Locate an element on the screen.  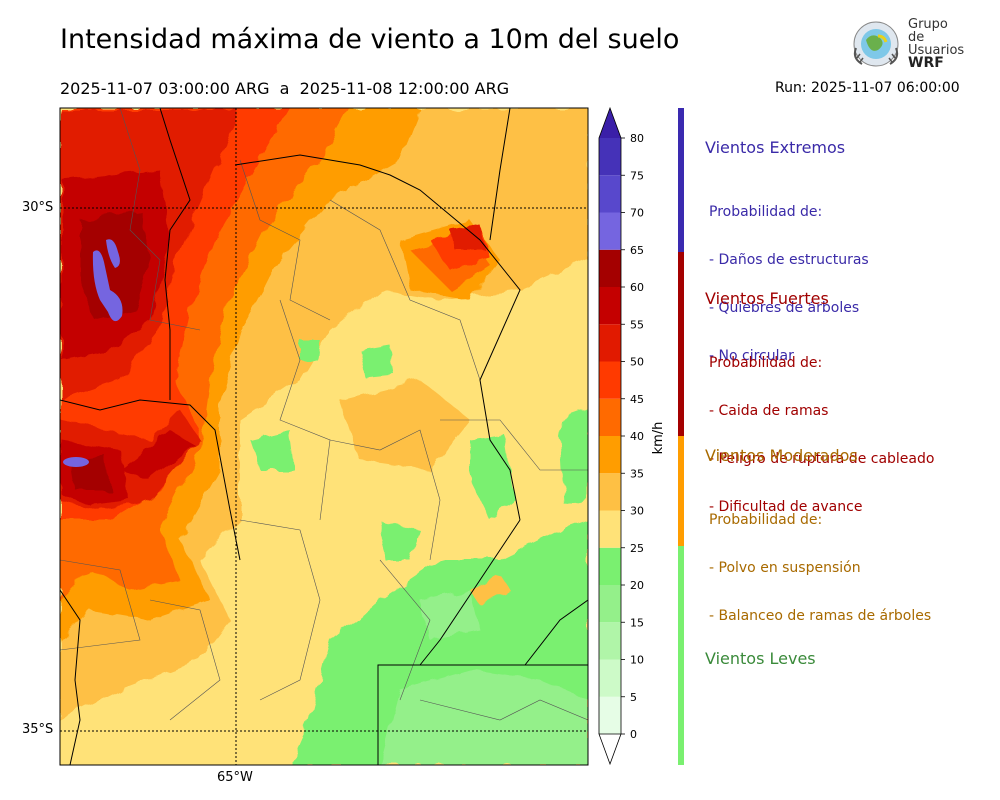
colorbar-extend-max is located at coordinates (610, 123).